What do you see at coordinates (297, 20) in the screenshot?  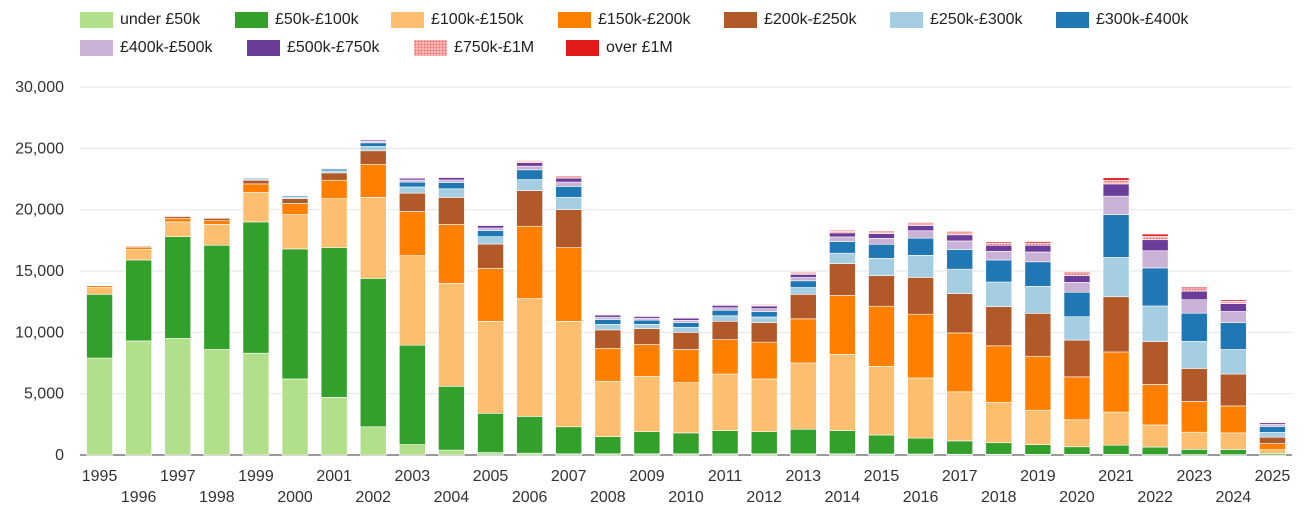 I see `legend-item-gbp50k-gbp100k: £50k-£100k` at bounding box center [297, 20].